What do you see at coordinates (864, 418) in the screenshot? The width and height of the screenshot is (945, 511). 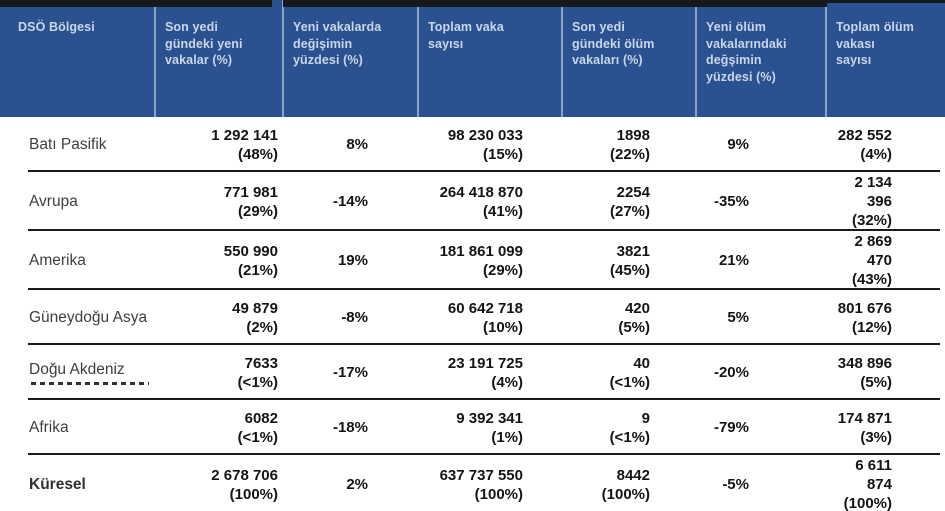 I see `value-primary: 174 871` at bounding box center [864, 418].